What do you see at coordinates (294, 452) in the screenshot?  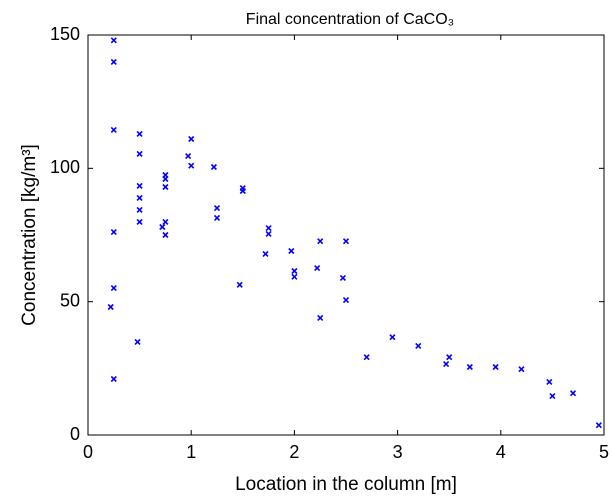 I see `x-tick-label: 2` at bounding box center [294, 452].